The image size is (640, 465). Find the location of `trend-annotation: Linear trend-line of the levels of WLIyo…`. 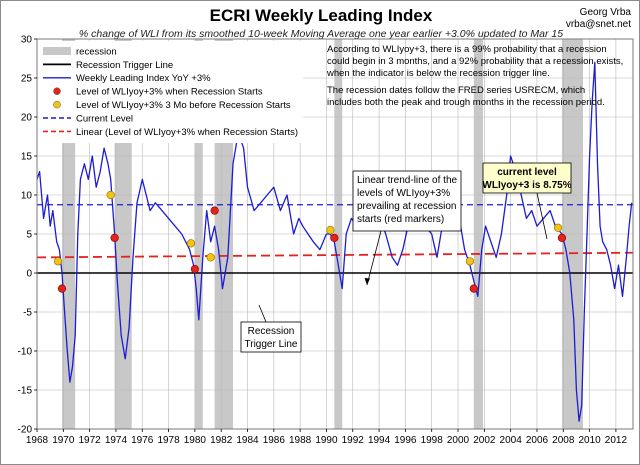

trend-annotation: Linear trend-line of the levels of WLIyo… is located at coordinates (407, 228).